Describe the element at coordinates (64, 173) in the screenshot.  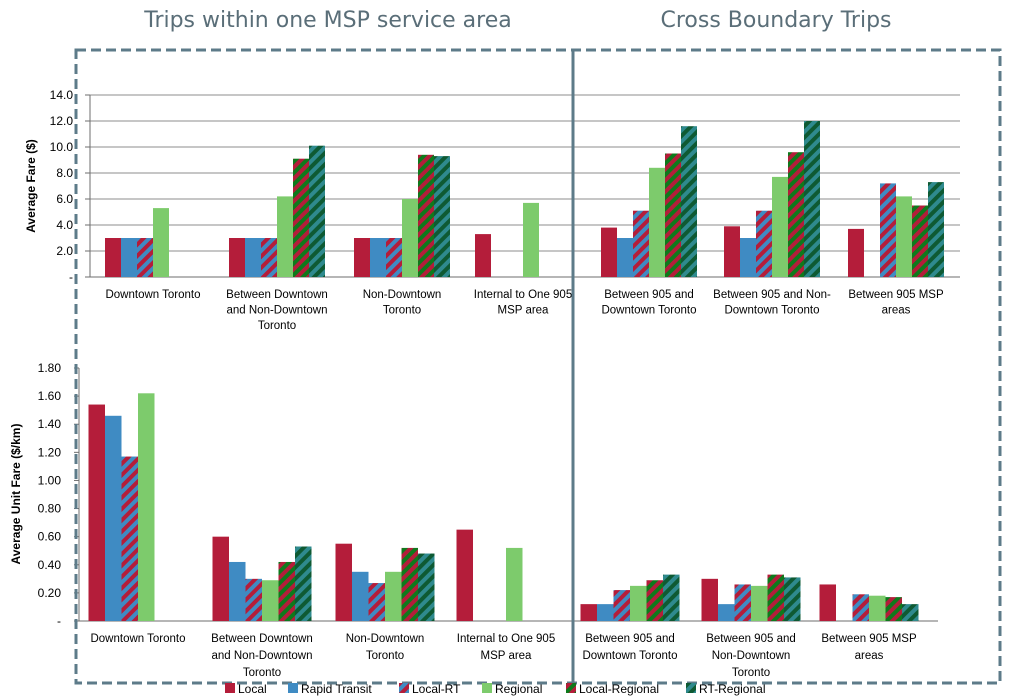
I see `y-tick-label: 8.0` at that location.